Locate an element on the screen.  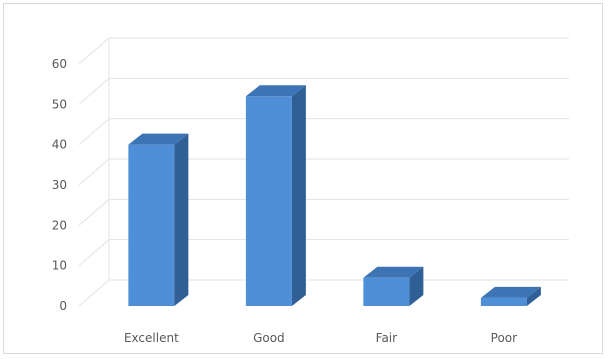
x-category-label: Excellent is located at coordinates (151, 338).